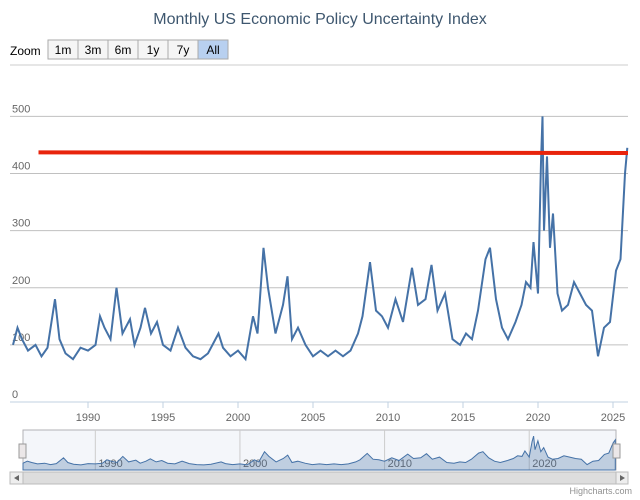 This screenshot has width=640, height=500. I want to click on handle-left, so click(22, 451).